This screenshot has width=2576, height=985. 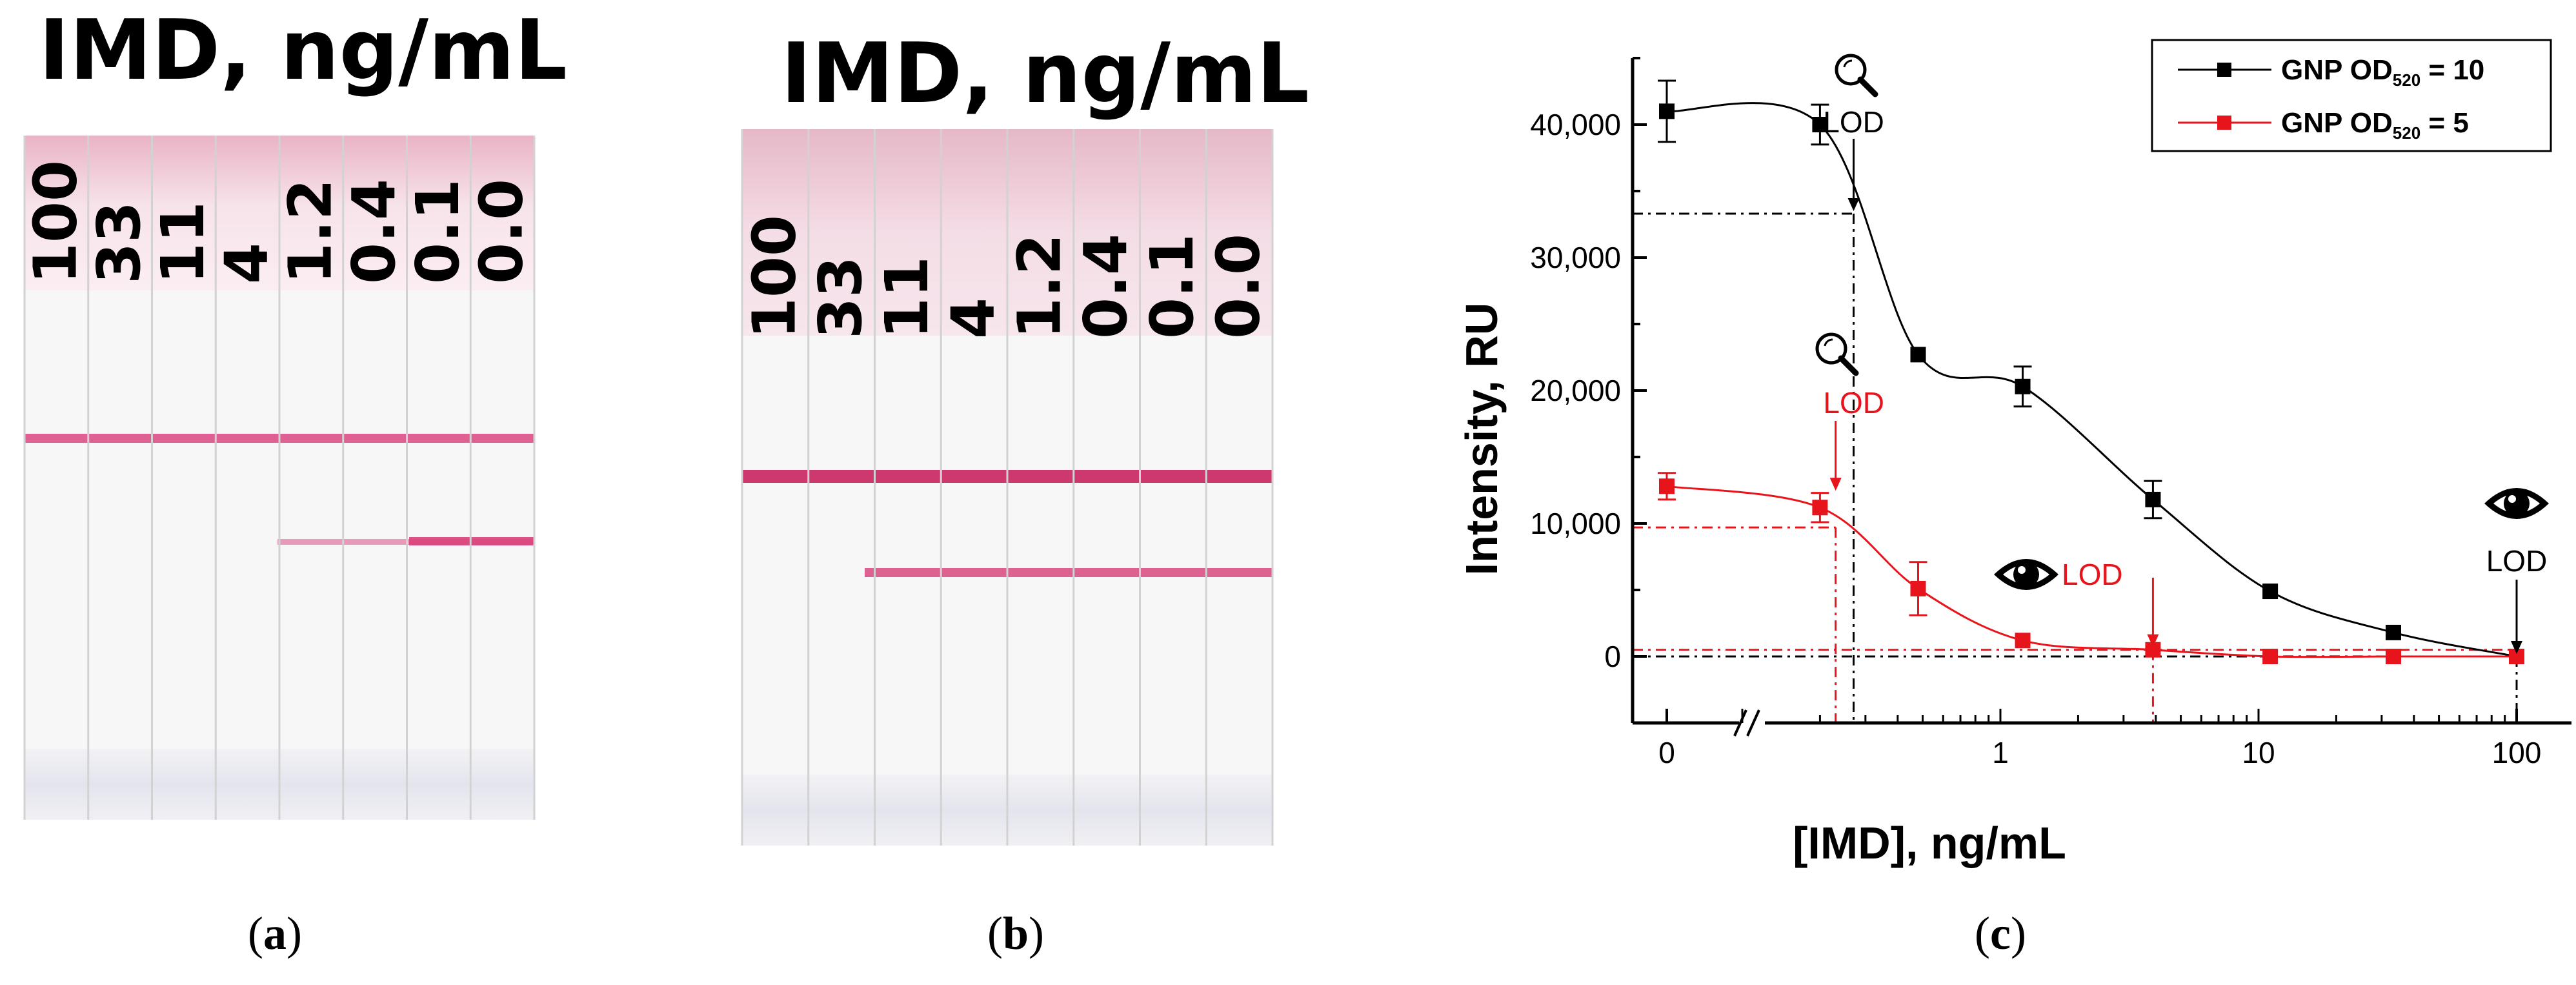 I want to click on chart-legend-entry: GNP OD520 = 5, so click(x=2375, y=125).